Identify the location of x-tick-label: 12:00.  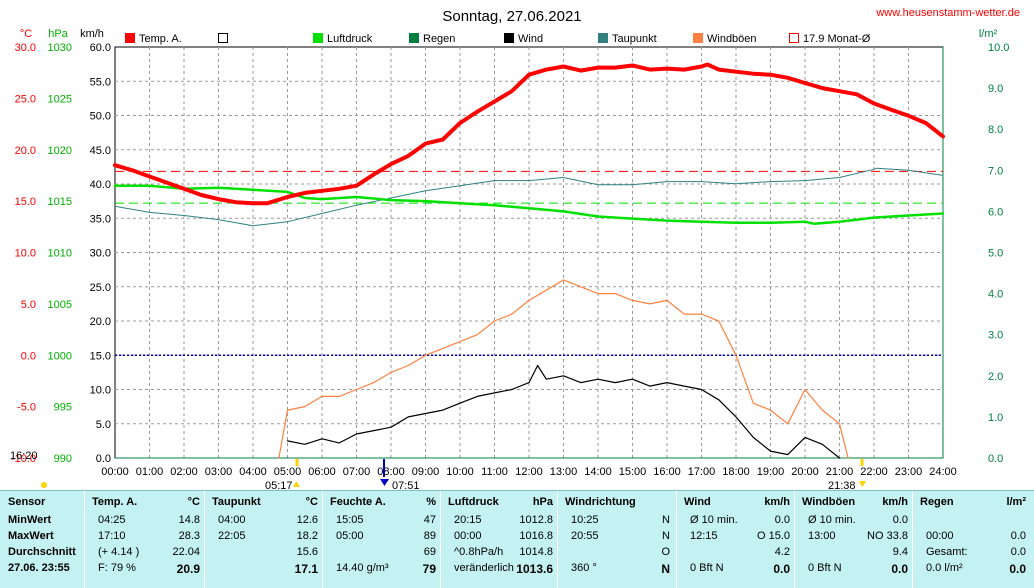
(529, 472).